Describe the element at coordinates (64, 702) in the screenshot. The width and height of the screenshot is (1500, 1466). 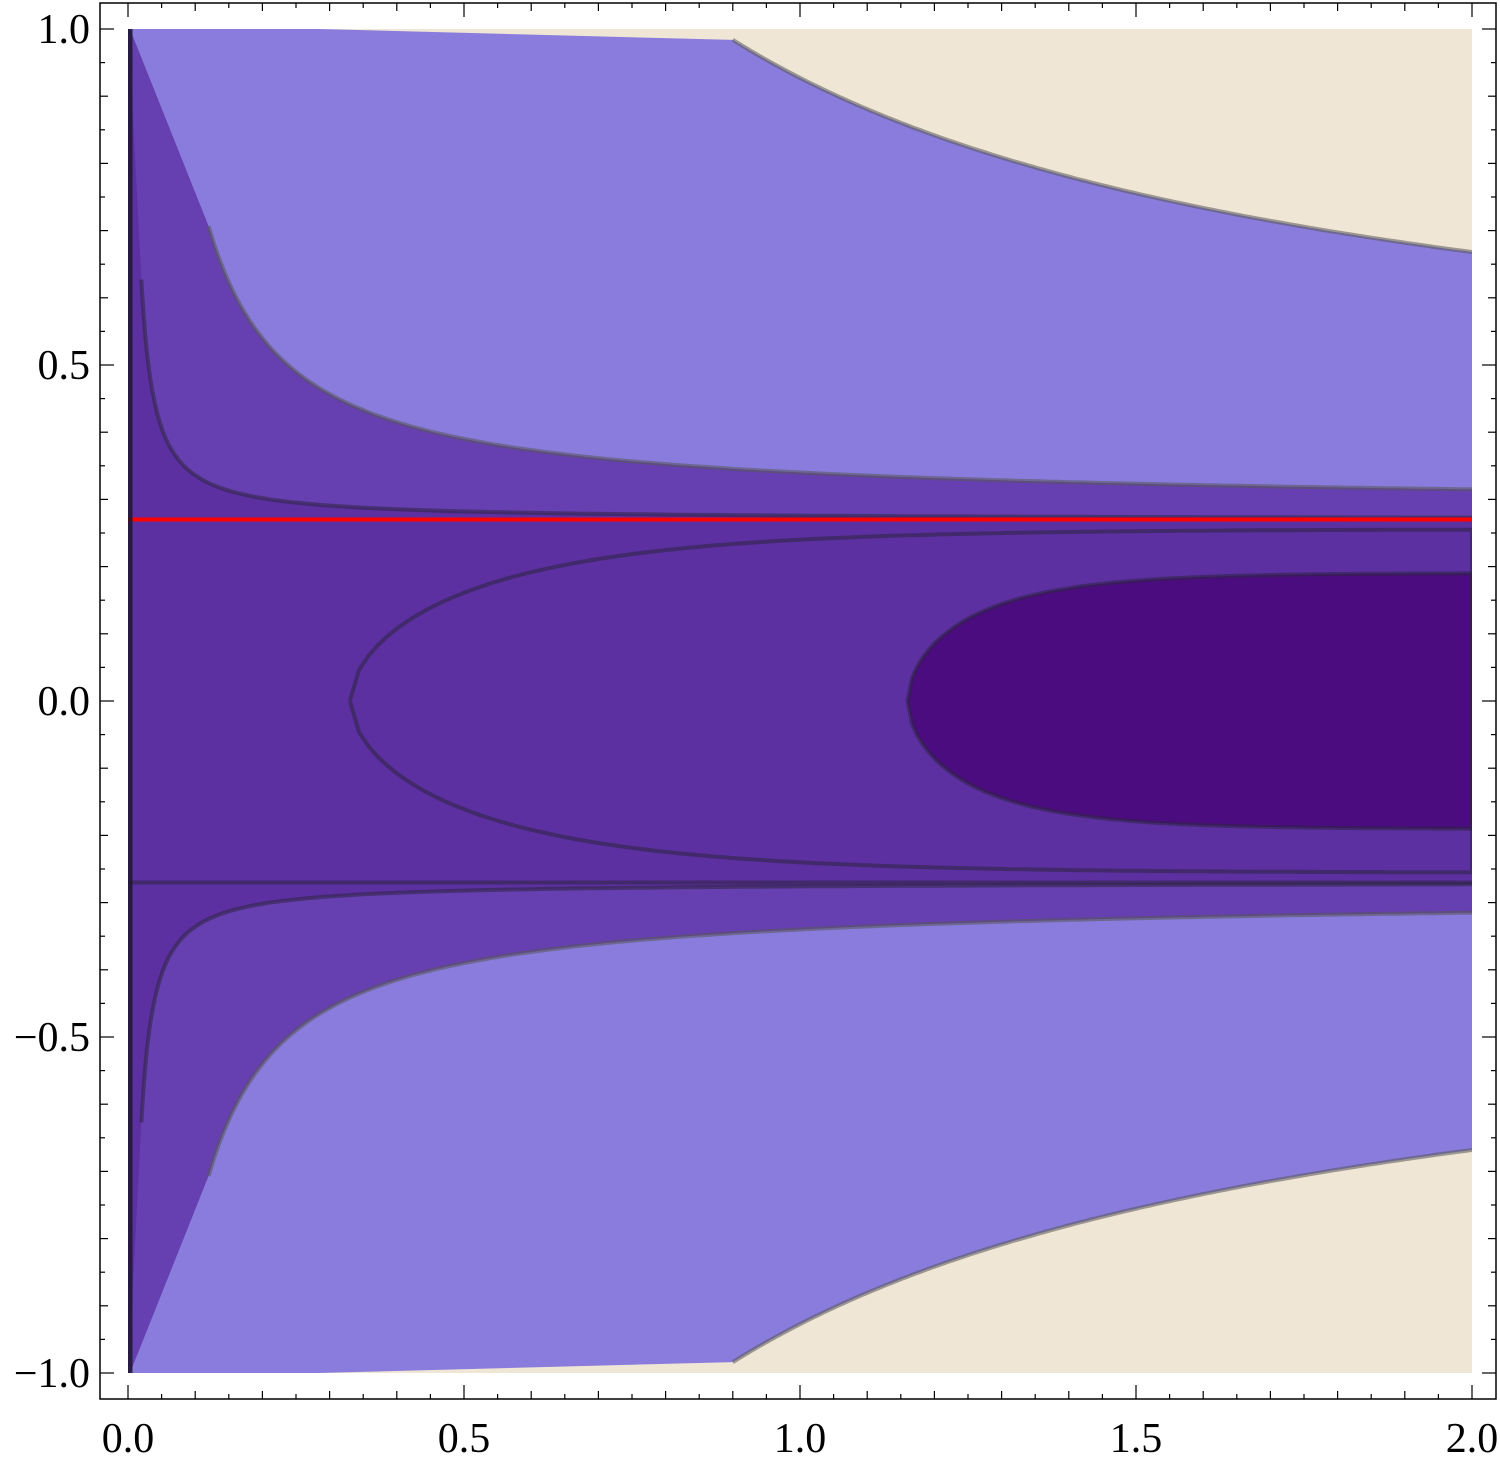
I see `y-tick-label: 0.0` at that location.